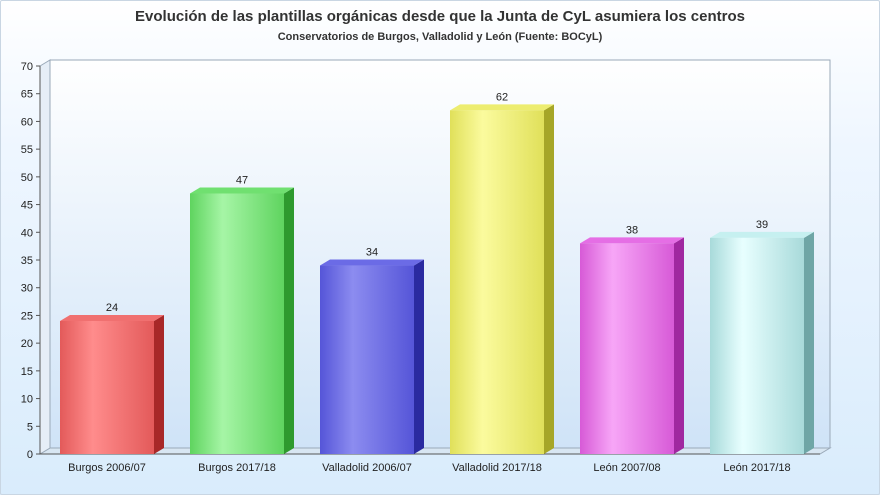 The image size is (880, 495). Describe the element at coordinates (45, 257) in the screenshot. I see `side-wall` at that location.